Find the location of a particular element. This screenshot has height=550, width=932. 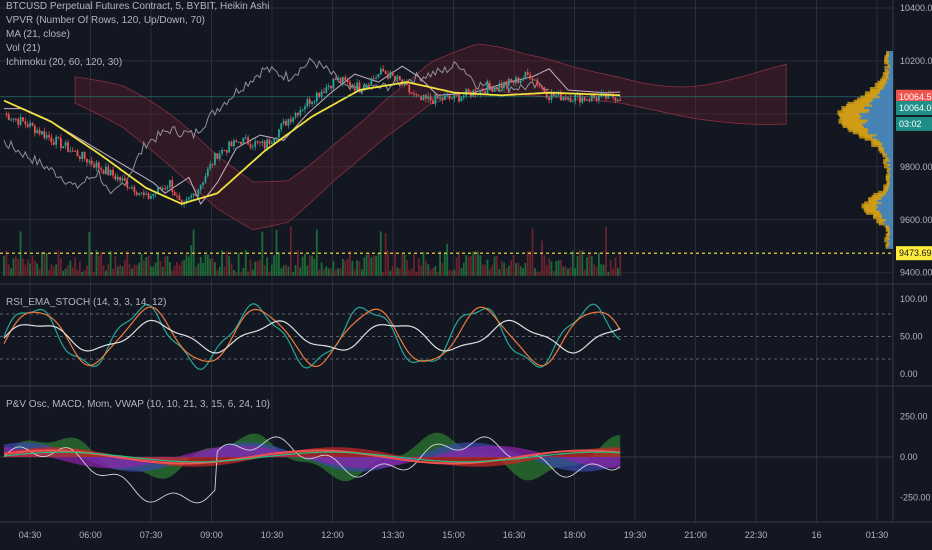

time-tick-label: 21:00 is located at coordinates (695, 535).